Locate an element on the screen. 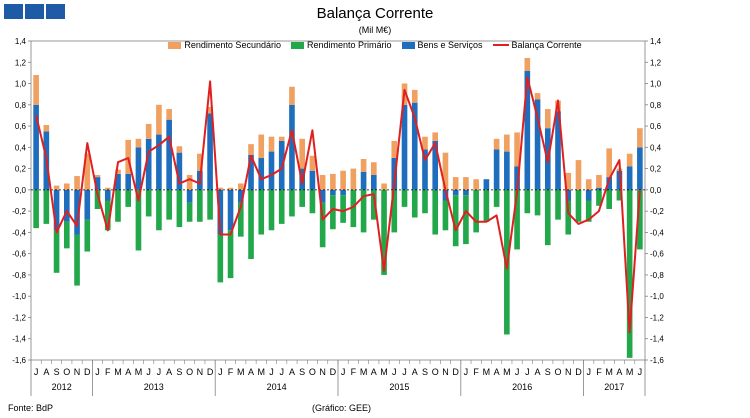 The height and width of the screenshot is (418, 750). y-tick-label-left: 0,2 is located at coordinates (21, 169).